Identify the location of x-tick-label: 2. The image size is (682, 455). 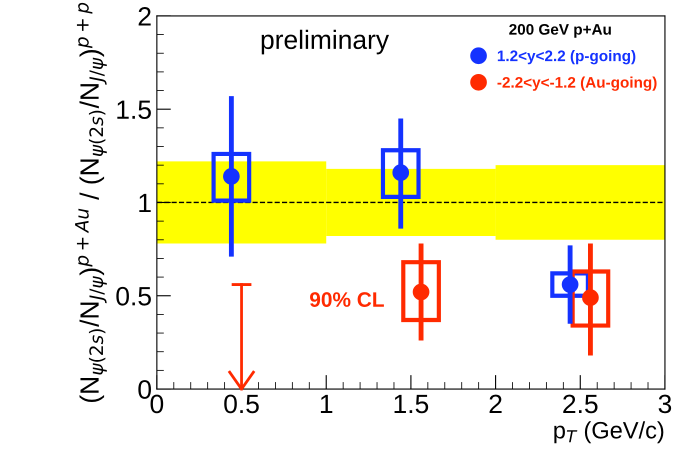
(496, 404).